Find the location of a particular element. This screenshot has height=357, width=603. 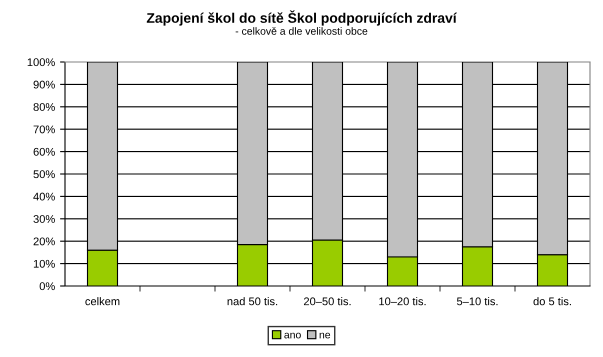

y-tick-label: 10% is located at coordinates (44, 264).